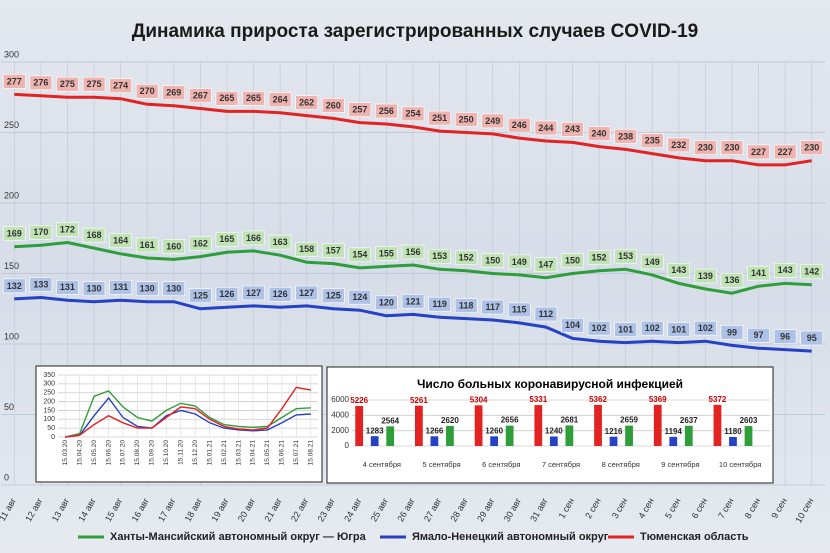  What do you see at coordinates (333, 296) in the screenshot?
I see `data-label: 125` at bounding box center [333, 296].